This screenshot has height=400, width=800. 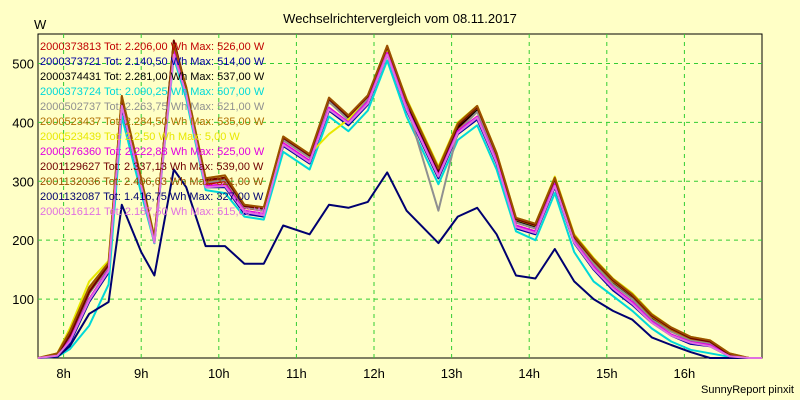 I want to click on x-tick-label: 14h, so click(x=529, y=373).